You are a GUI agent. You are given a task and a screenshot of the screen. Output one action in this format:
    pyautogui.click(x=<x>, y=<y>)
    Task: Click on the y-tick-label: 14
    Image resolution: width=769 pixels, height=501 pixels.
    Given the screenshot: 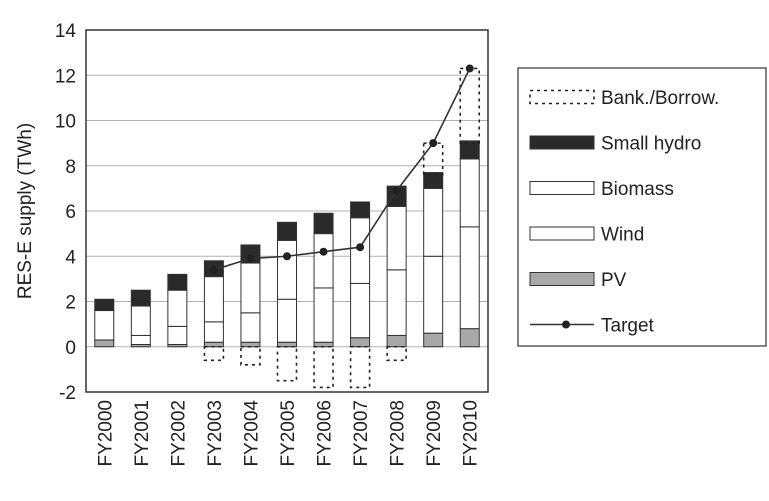 What is the action you would take?
    pyautogui.click(x=66, y=31)
    